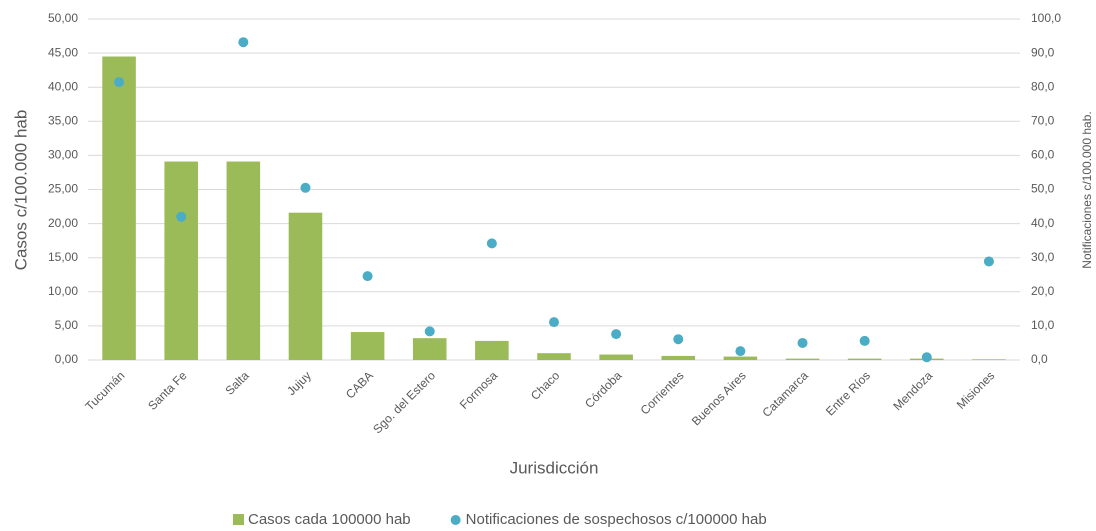 The height and width of the screenshot is (531, 1096). What do you see at coordinates (63, 189) in the screenshot?
I see `y-tick-label: 25,00` at bounding box center [63, 189].